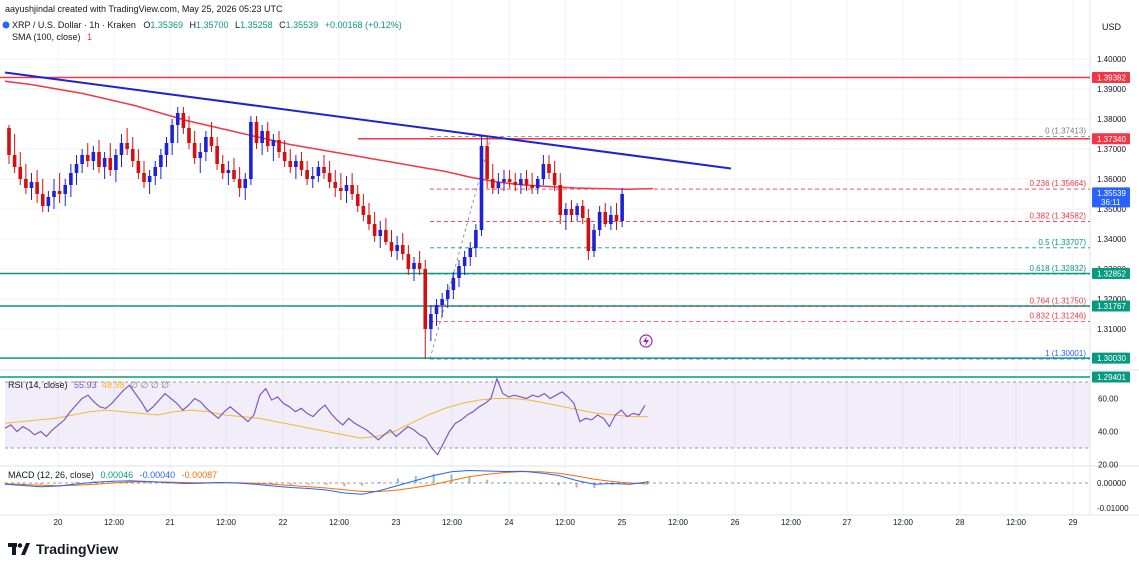 This screenshot has width=1139, height=569. I want to click on resistance-2-tag, so click(1111, 139).